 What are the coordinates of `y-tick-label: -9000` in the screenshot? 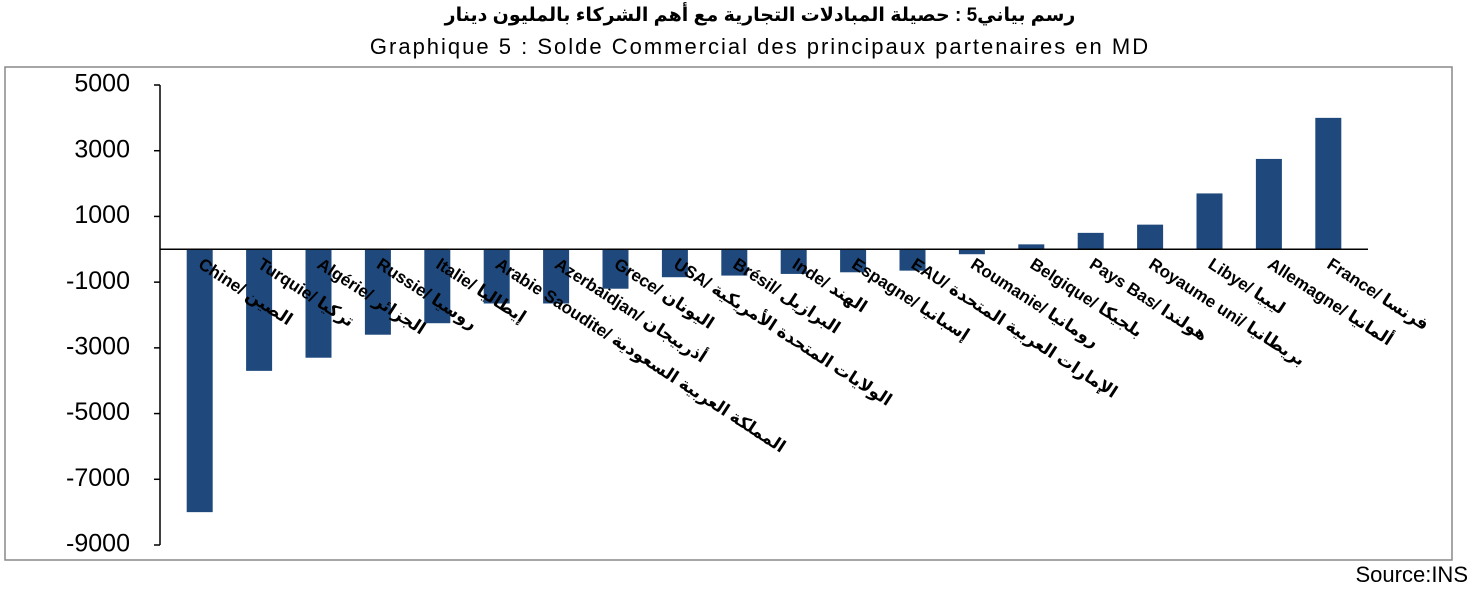 It's located at (98, 544).